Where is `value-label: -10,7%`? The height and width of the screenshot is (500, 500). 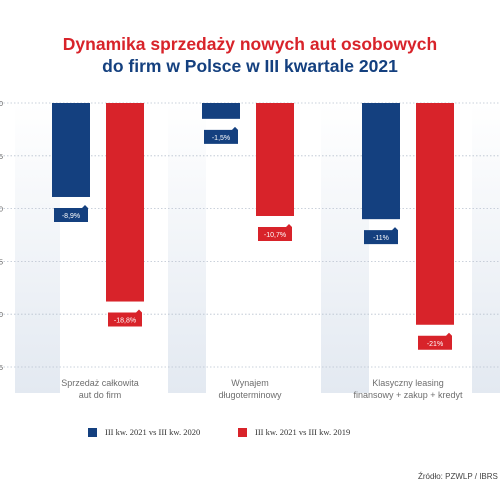
value-label: -10,7% is located at coordinates (275, 235).